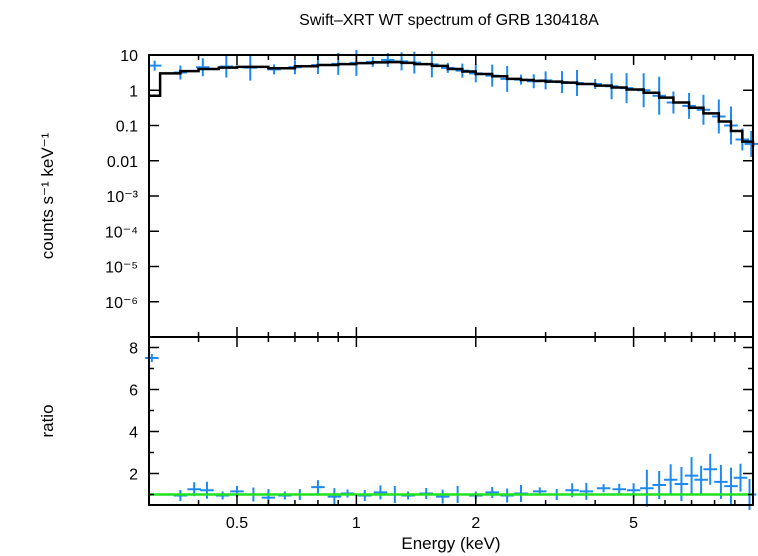 The image size is (758, 556). I want to click on ratio-y-axis-label: ratio, so click(47, 420).